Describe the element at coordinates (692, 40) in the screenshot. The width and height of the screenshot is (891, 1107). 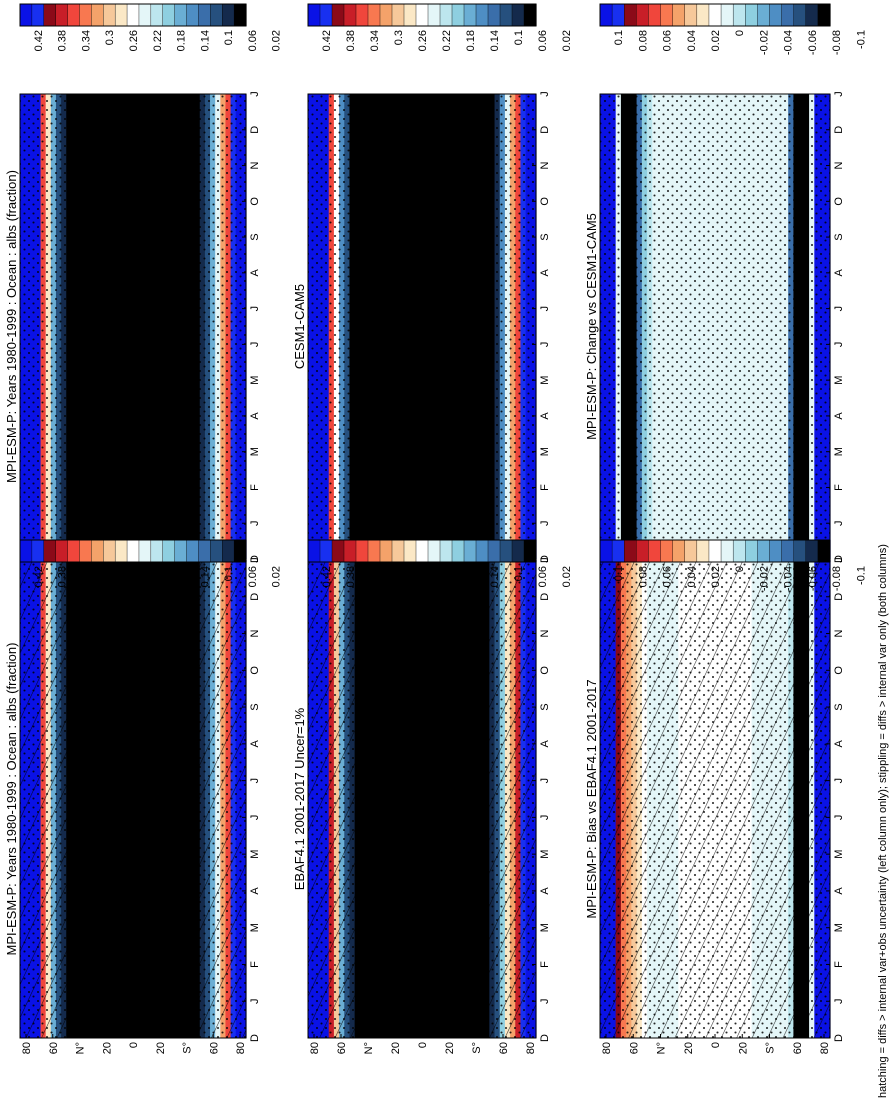
I see `colorbar-tick-label: 0.04` at that location.